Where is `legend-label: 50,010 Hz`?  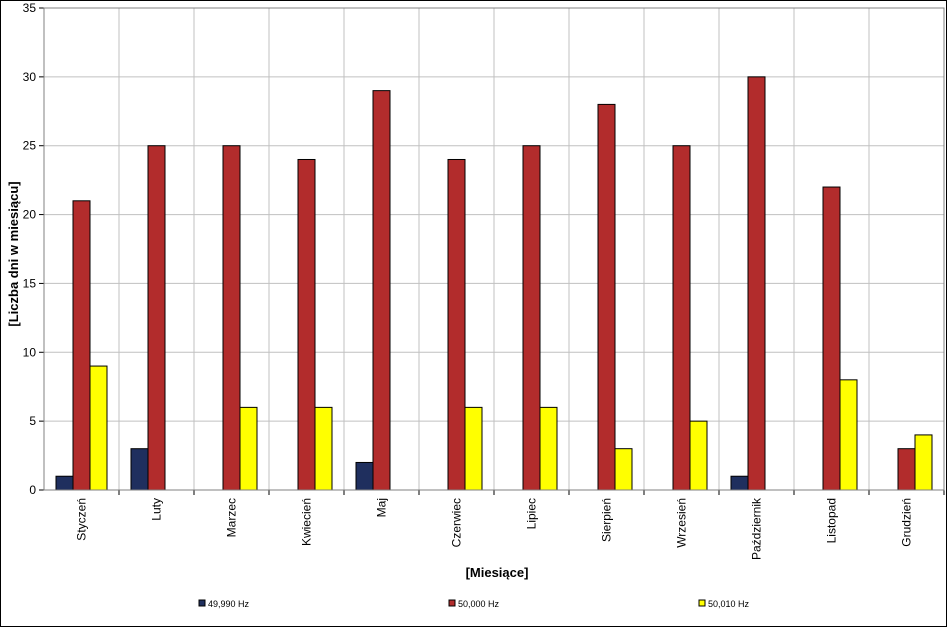
legend-label: 50,010 Hz is located at coordinates (729, 604).